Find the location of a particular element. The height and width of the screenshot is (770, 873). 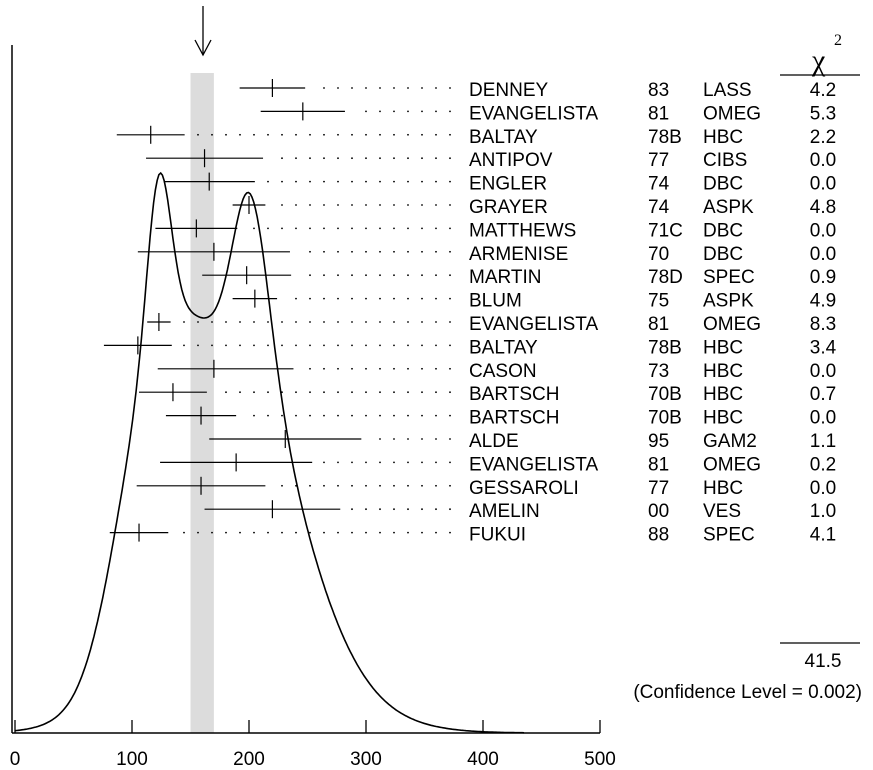

chi2-total: 41.5 is located at coordinates (823, 661).